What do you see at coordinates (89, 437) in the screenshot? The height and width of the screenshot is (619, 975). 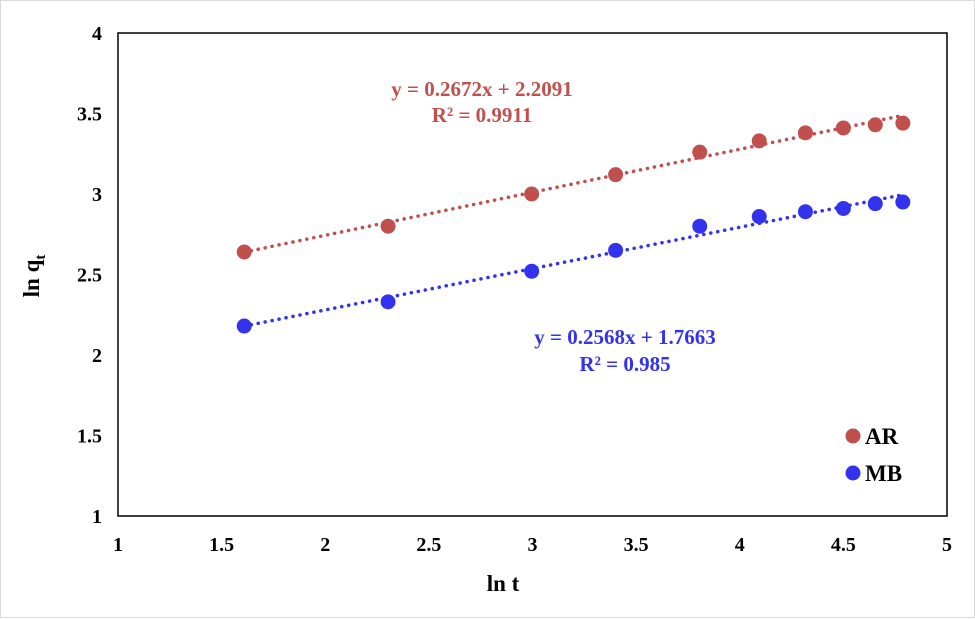 I see `y-tick-label: 1.5` at bounding box center [89, 437].